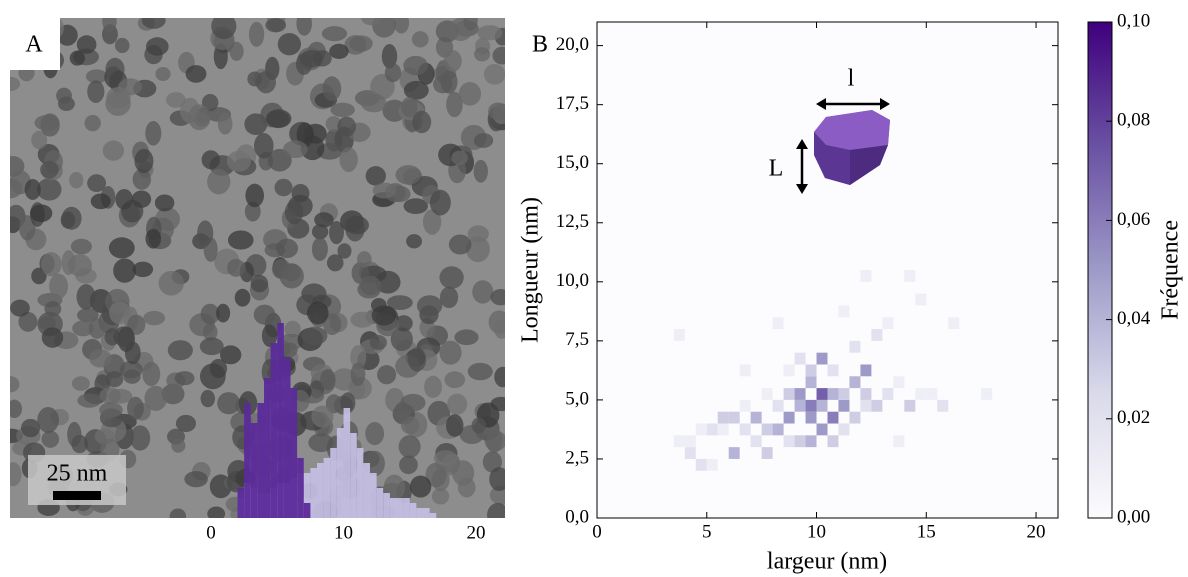 This screenshot has width=1188, height=577. Describe the element at coordinates (572, 44) in the screenshot. I see `y-tick-label: 20,0` at that location.